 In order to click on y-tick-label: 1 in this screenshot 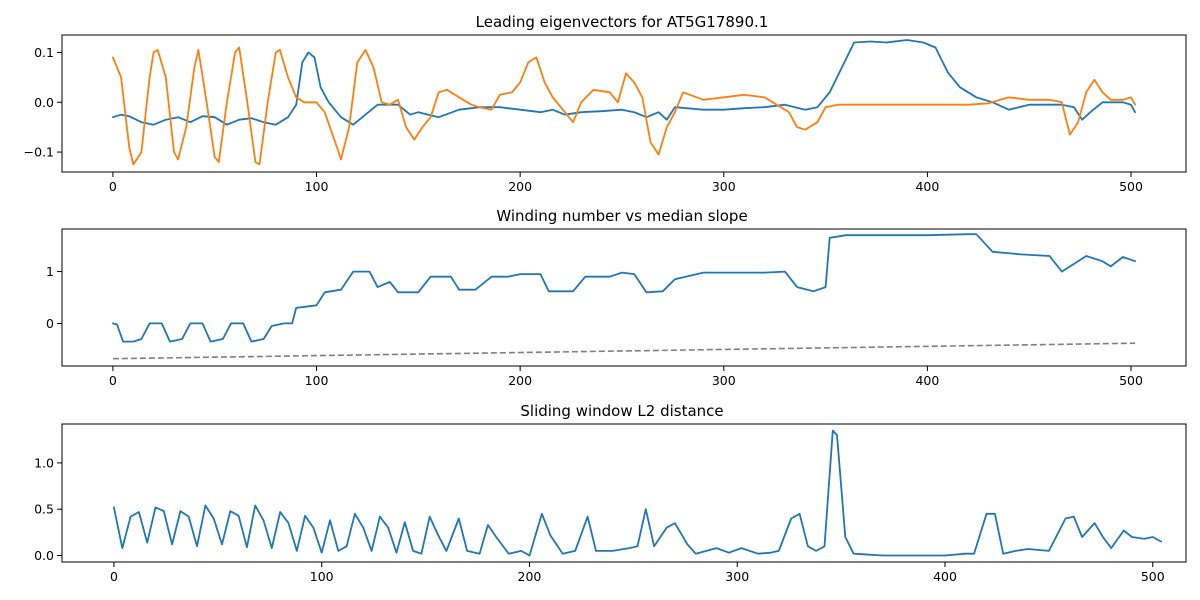, I will do `click(50, 271)`.